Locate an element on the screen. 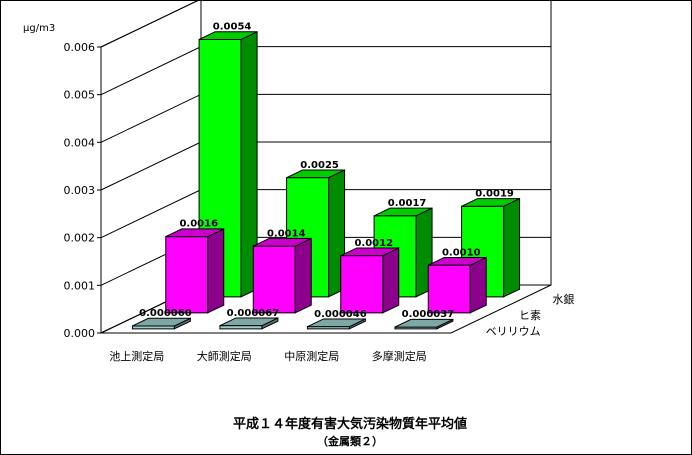 Image resolution: width=692 pixels, height=455 pixels. category-label: 池上測定局 is located at coordinates (136, 356).